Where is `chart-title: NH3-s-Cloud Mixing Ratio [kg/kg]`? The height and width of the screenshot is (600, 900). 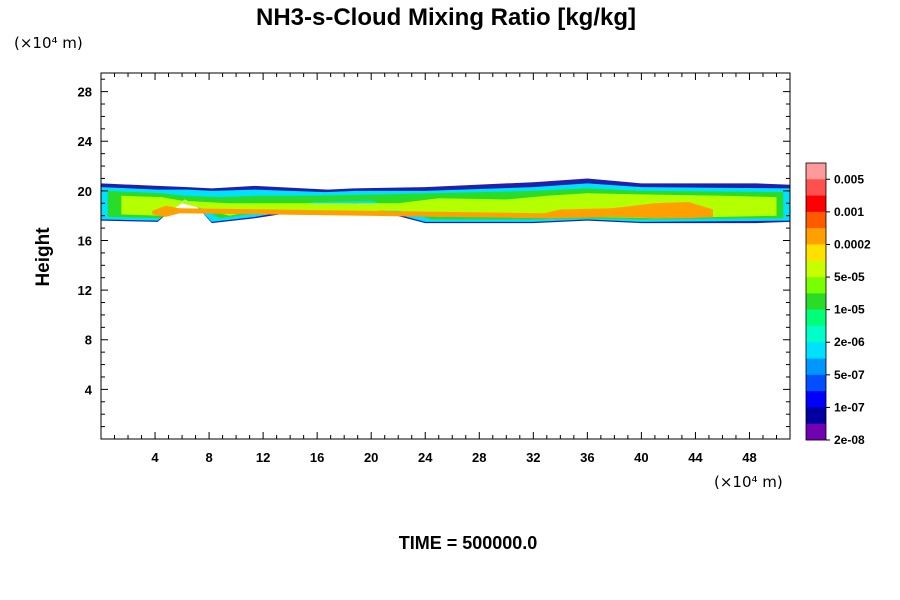
chart-title: NH3-s-Cloud Mixing Ratio [kg/kg] is located at coordinates (446, 17).